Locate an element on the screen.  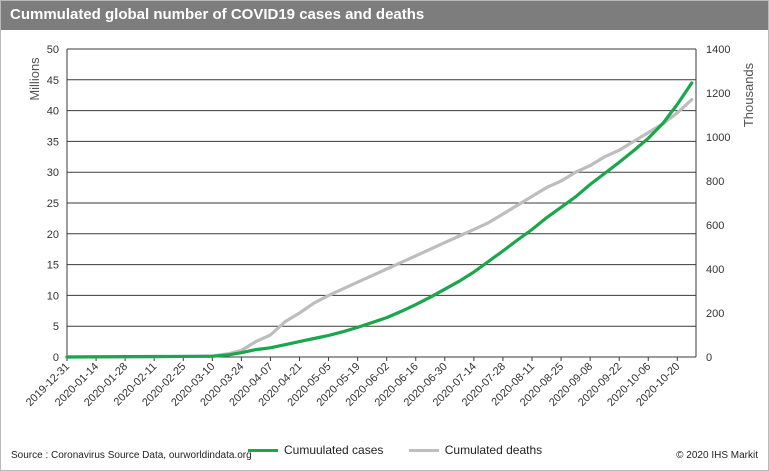
y-left-tick-label: 10 is located at coordinates (53, 296).